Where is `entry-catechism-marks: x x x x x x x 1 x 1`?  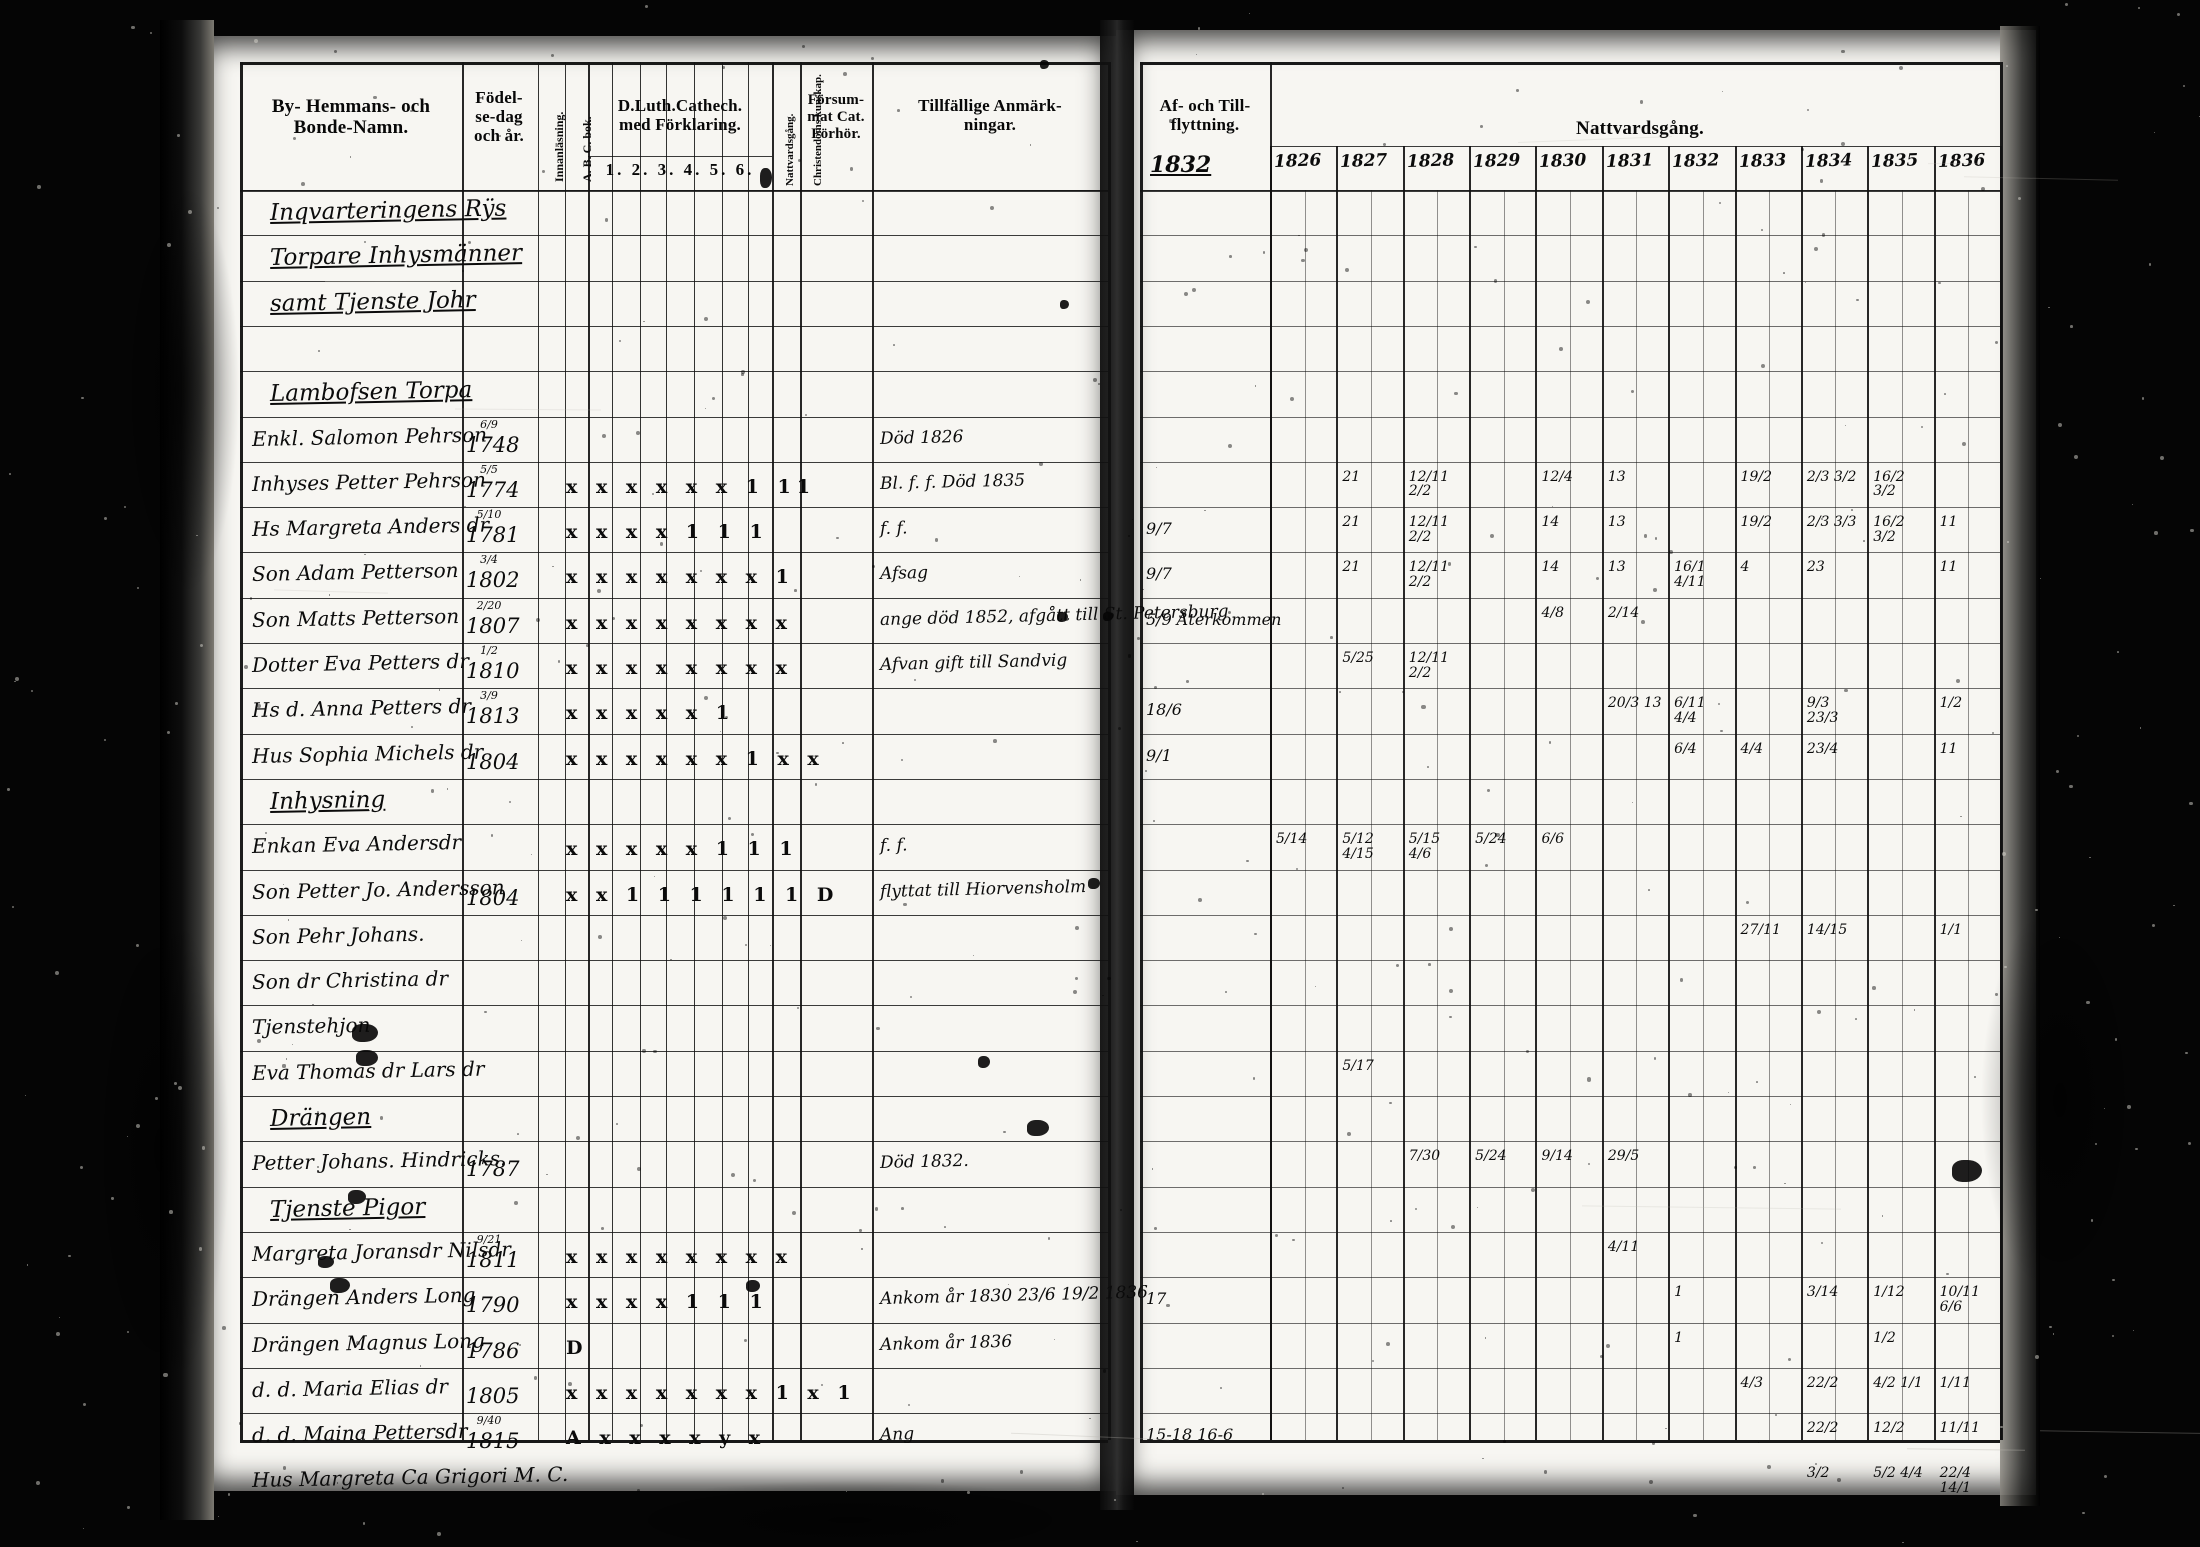
entry-catechism-marks: x x x x x x x 1 x 1 is located at coordinates (711, 1392).